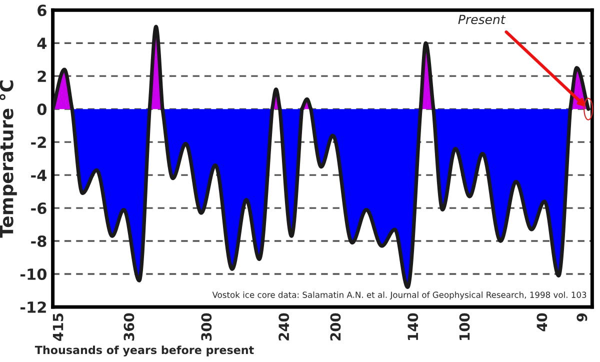  I want to click on x-tick-label: 240, so click(284, 326).